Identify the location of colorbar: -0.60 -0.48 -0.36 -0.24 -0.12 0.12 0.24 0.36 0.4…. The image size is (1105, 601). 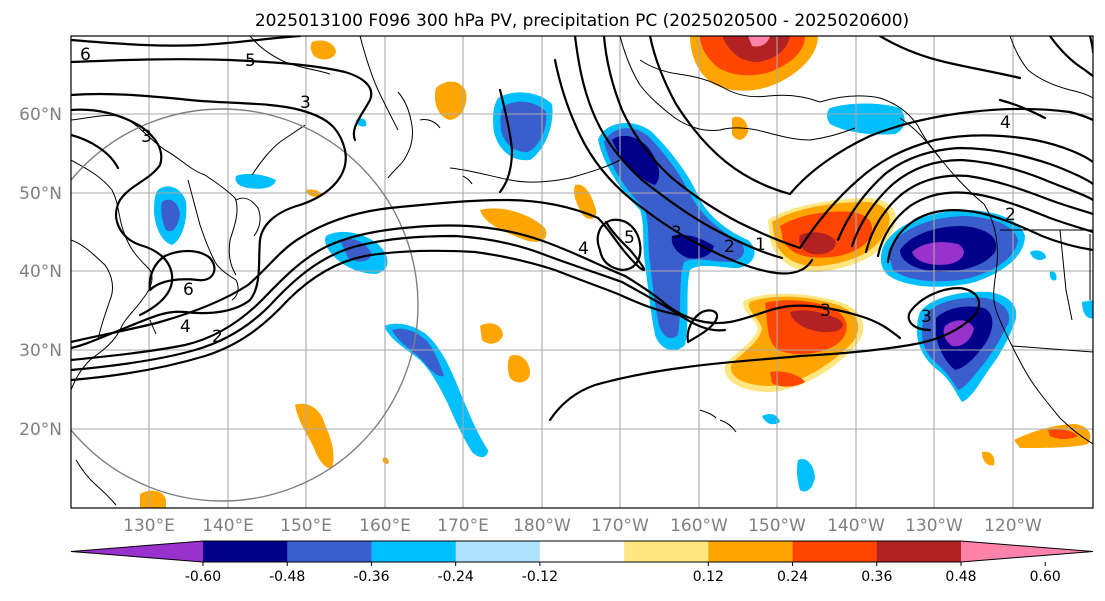
(582, 562).